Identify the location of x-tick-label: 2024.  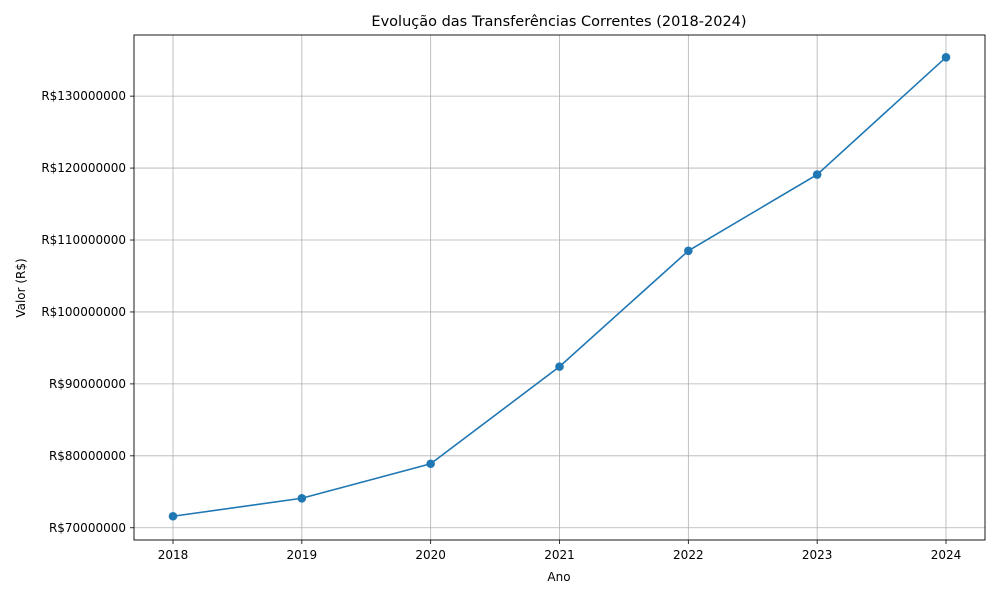
(946, 555).